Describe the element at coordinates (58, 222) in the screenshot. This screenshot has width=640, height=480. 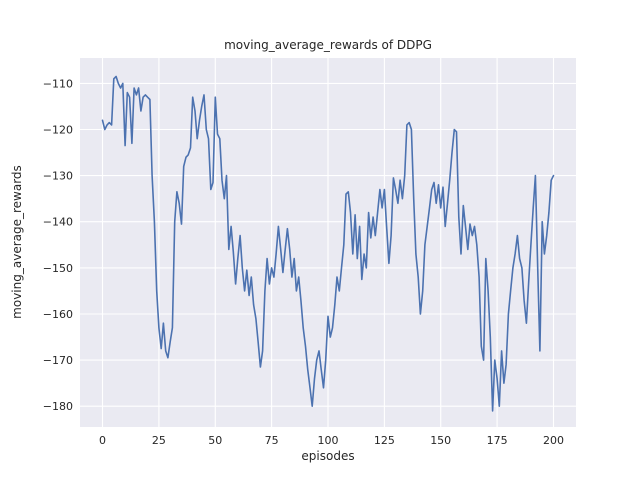
I see `y-tick-label: −140` at that location.